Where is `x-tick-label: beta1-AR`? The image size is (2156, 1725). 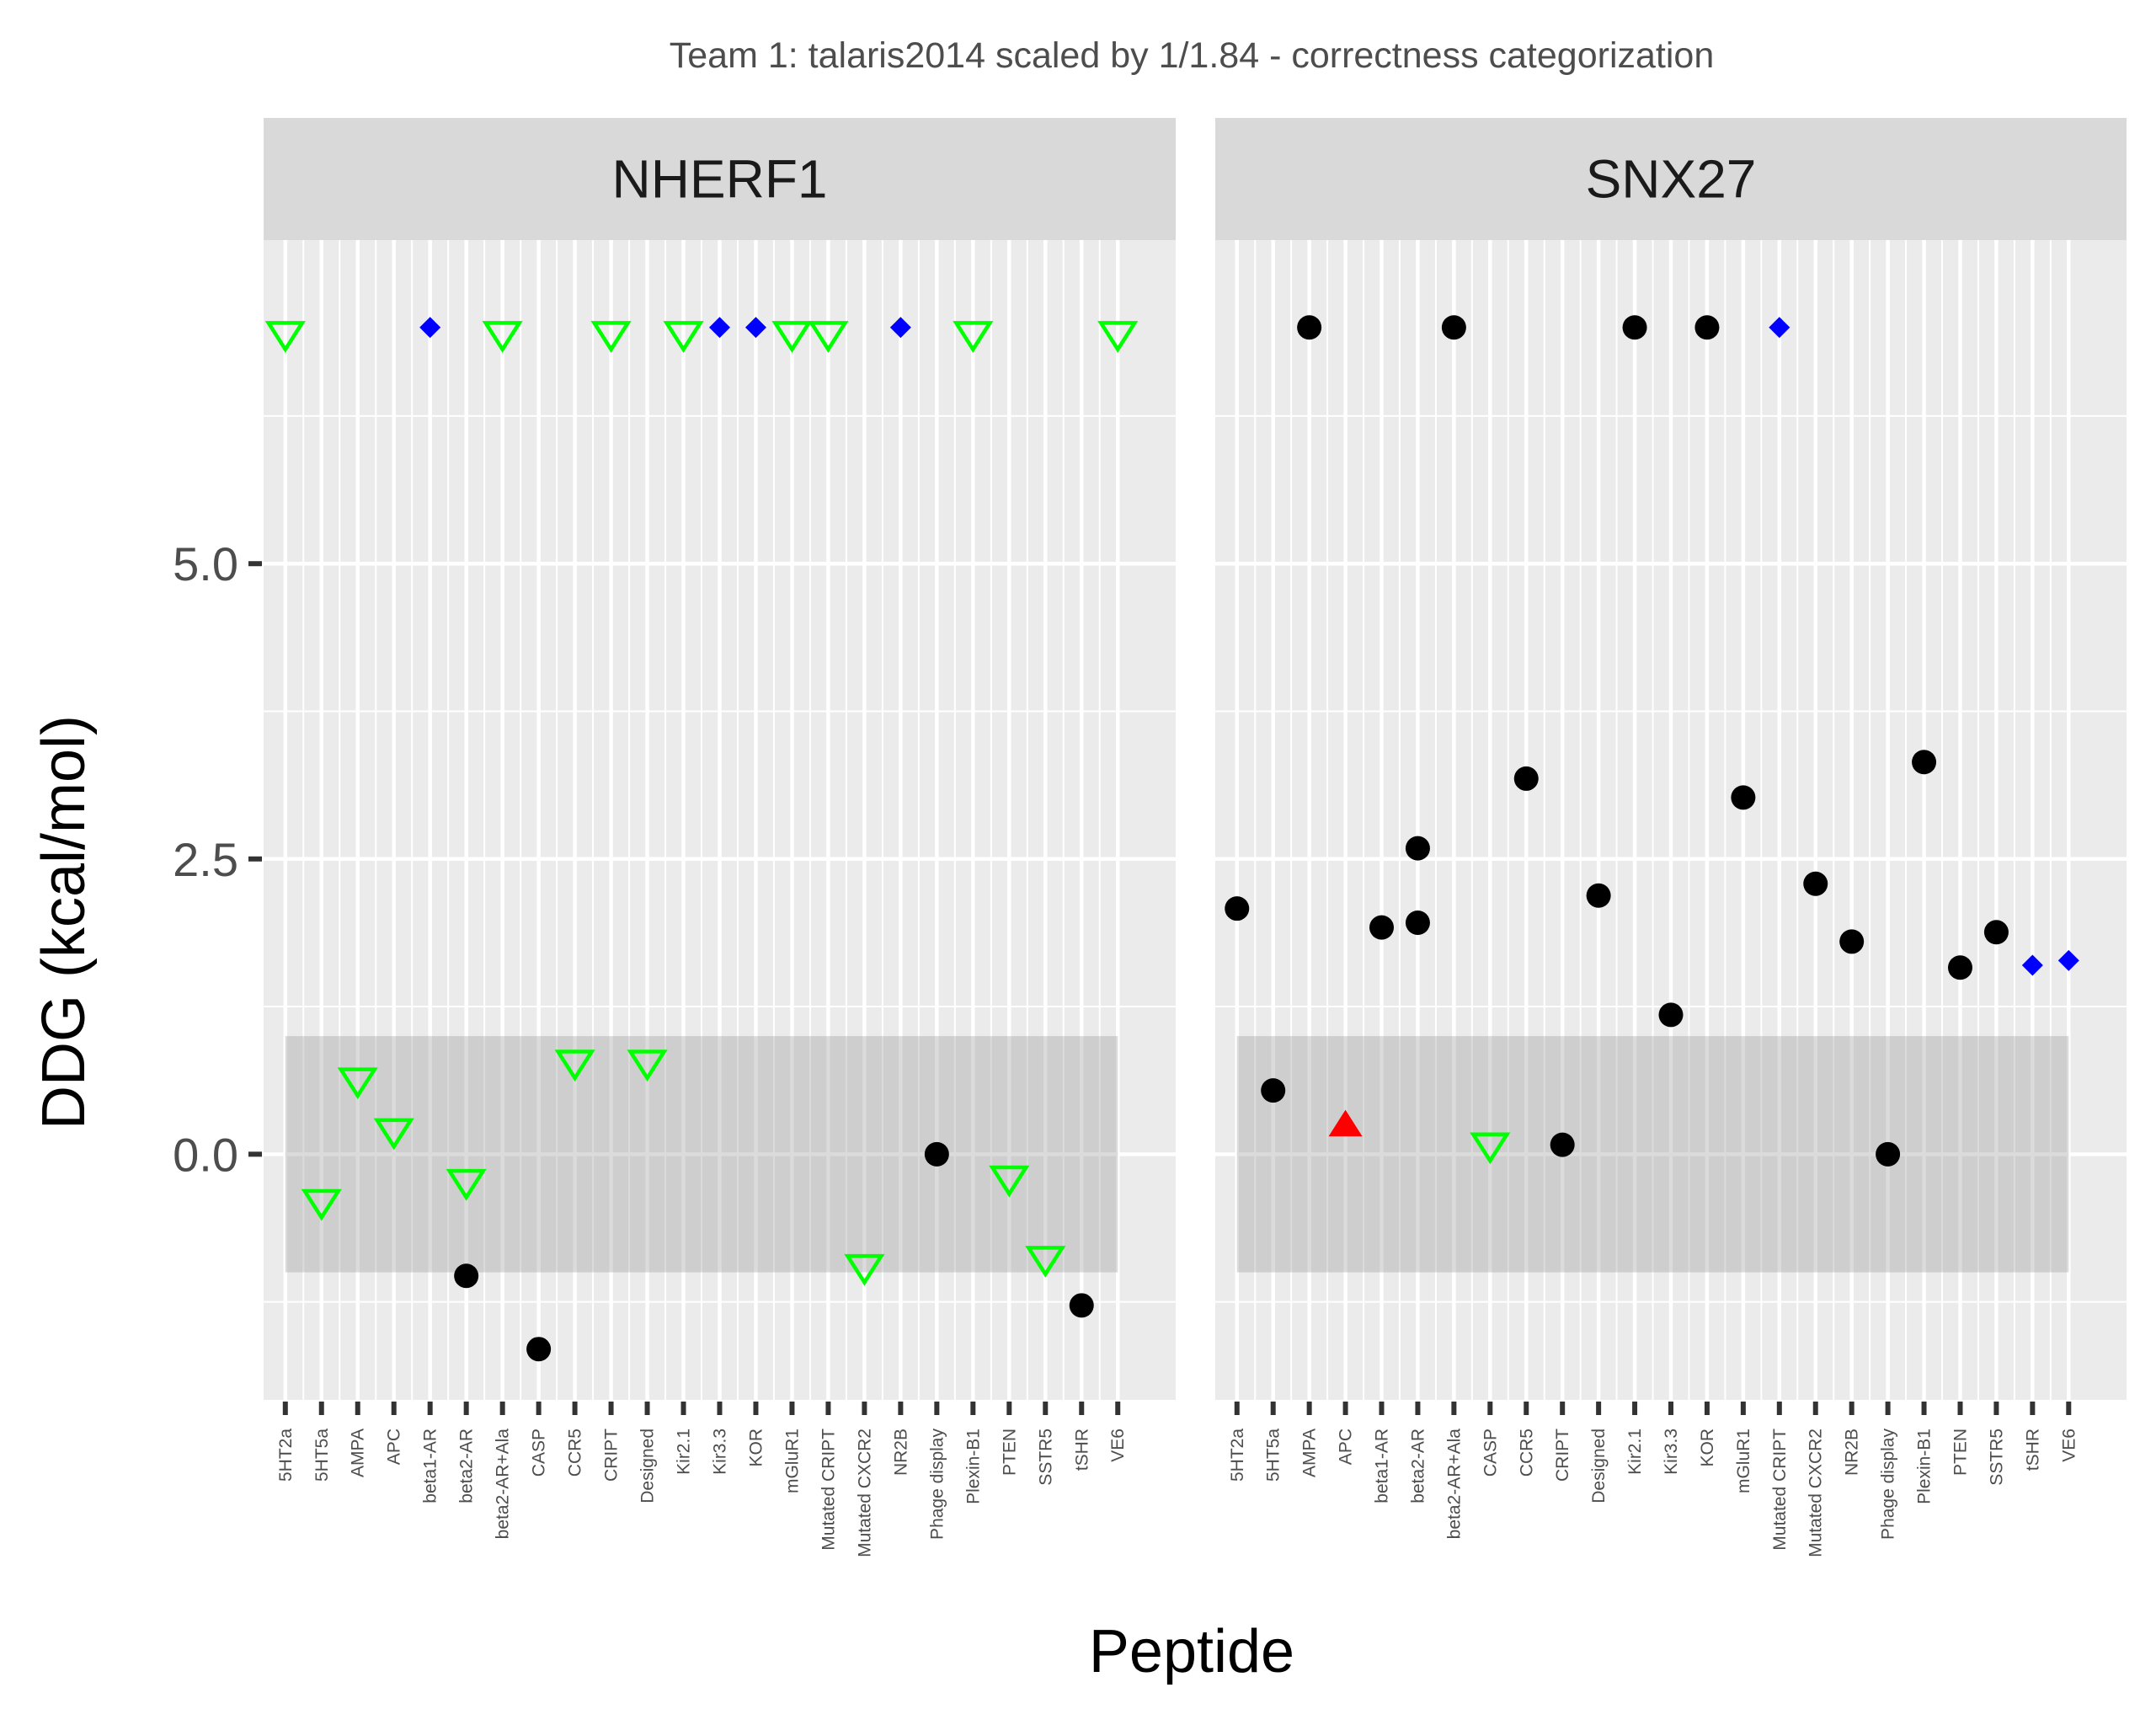 x-tick-label: beta1-AR is located at coordinates (430, 1466).